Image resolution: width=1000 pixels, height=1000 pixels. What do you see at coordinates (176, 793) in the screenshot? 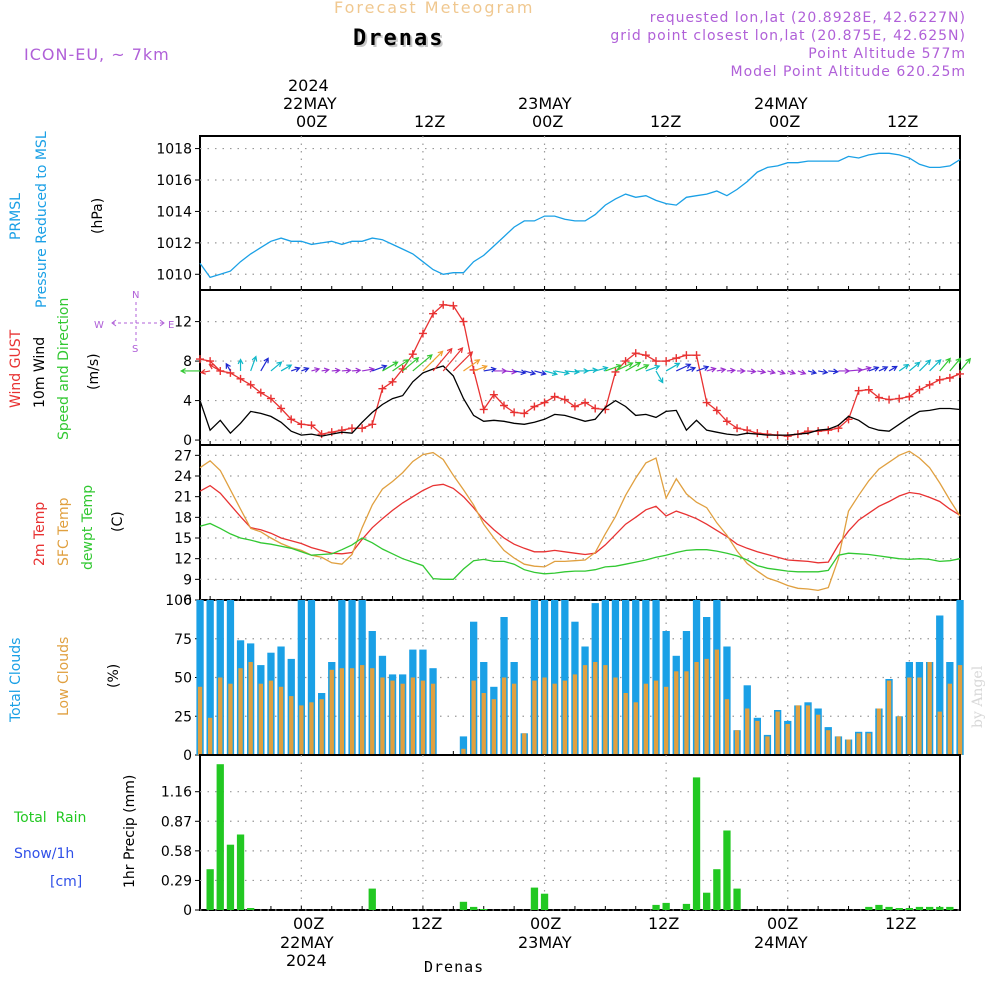
I see `ytick-label-4-4: 1.16` at bounding box center [176, 793].